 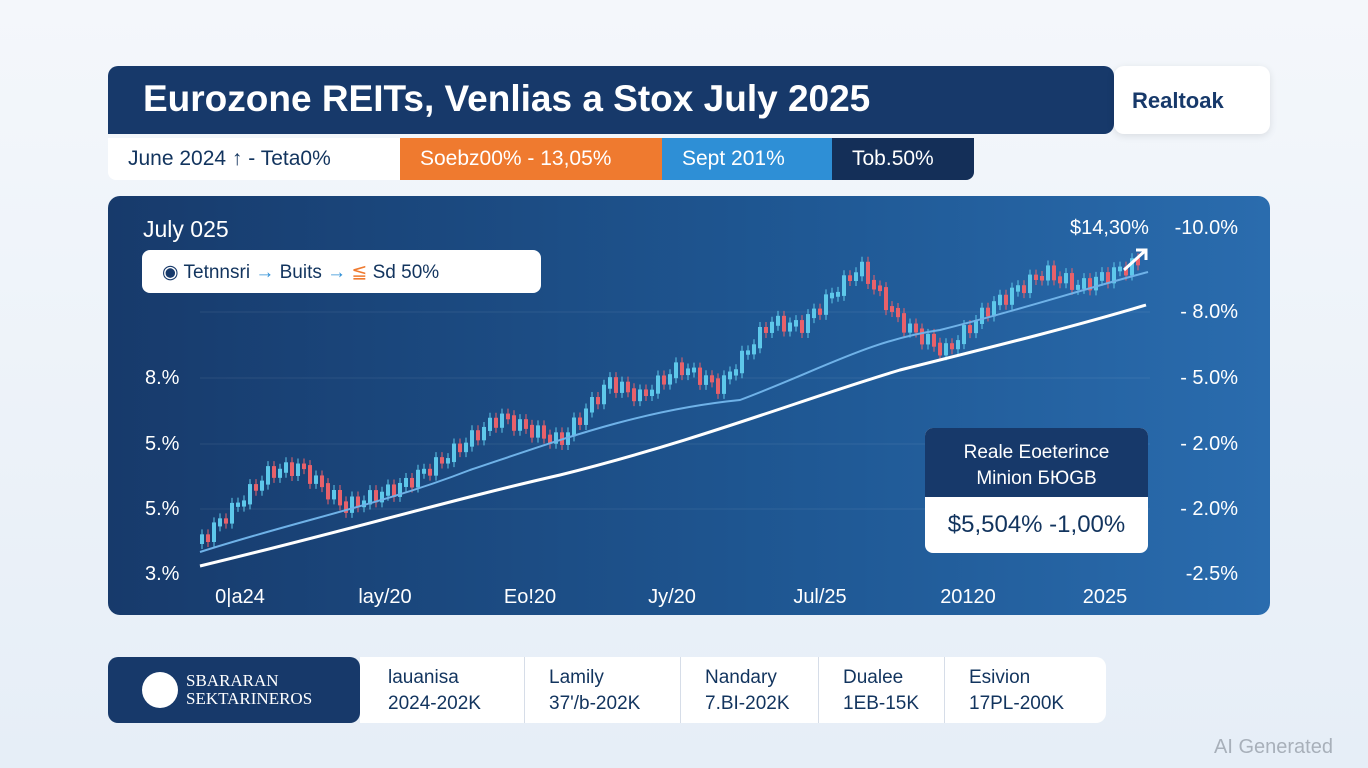 What do you see at coordinates (881, 690) in the screenshot?
I see `footer-col: Dualee 1EB-15K` at bounding box center [881, 690].